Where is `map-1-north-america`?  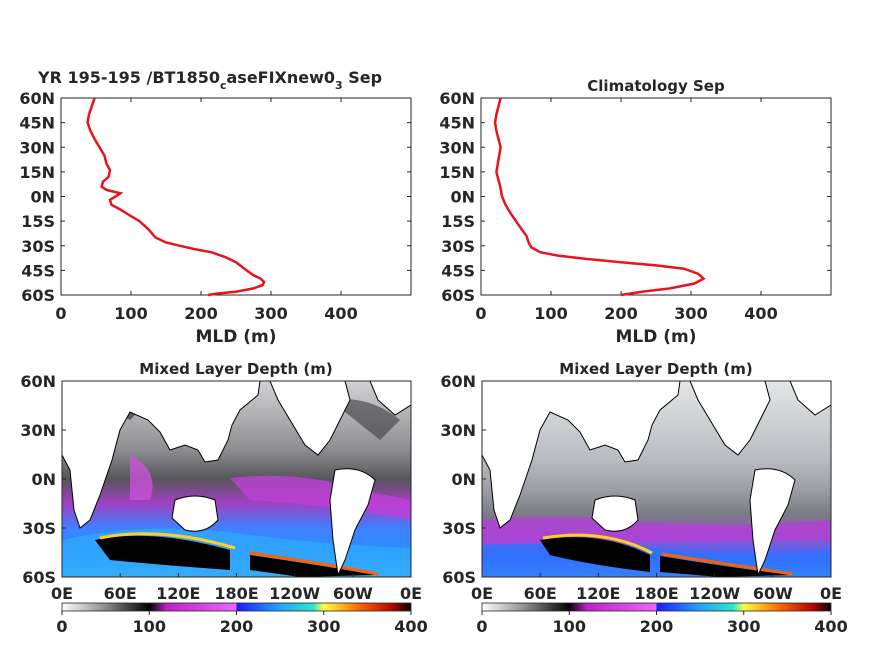 map-1-north-america is located at coordinates (310, 418).